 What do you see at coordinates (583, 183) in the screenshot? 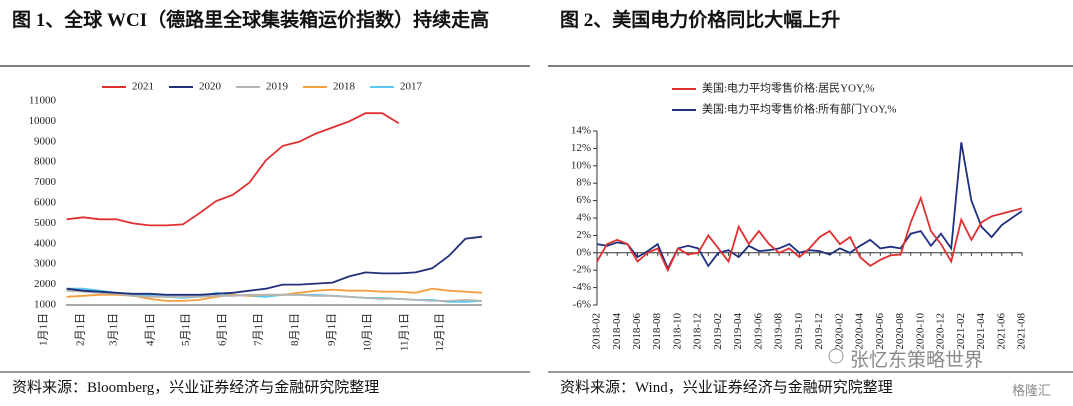
I see `y-tick-label: 8%` at bounding box center [583, 183].